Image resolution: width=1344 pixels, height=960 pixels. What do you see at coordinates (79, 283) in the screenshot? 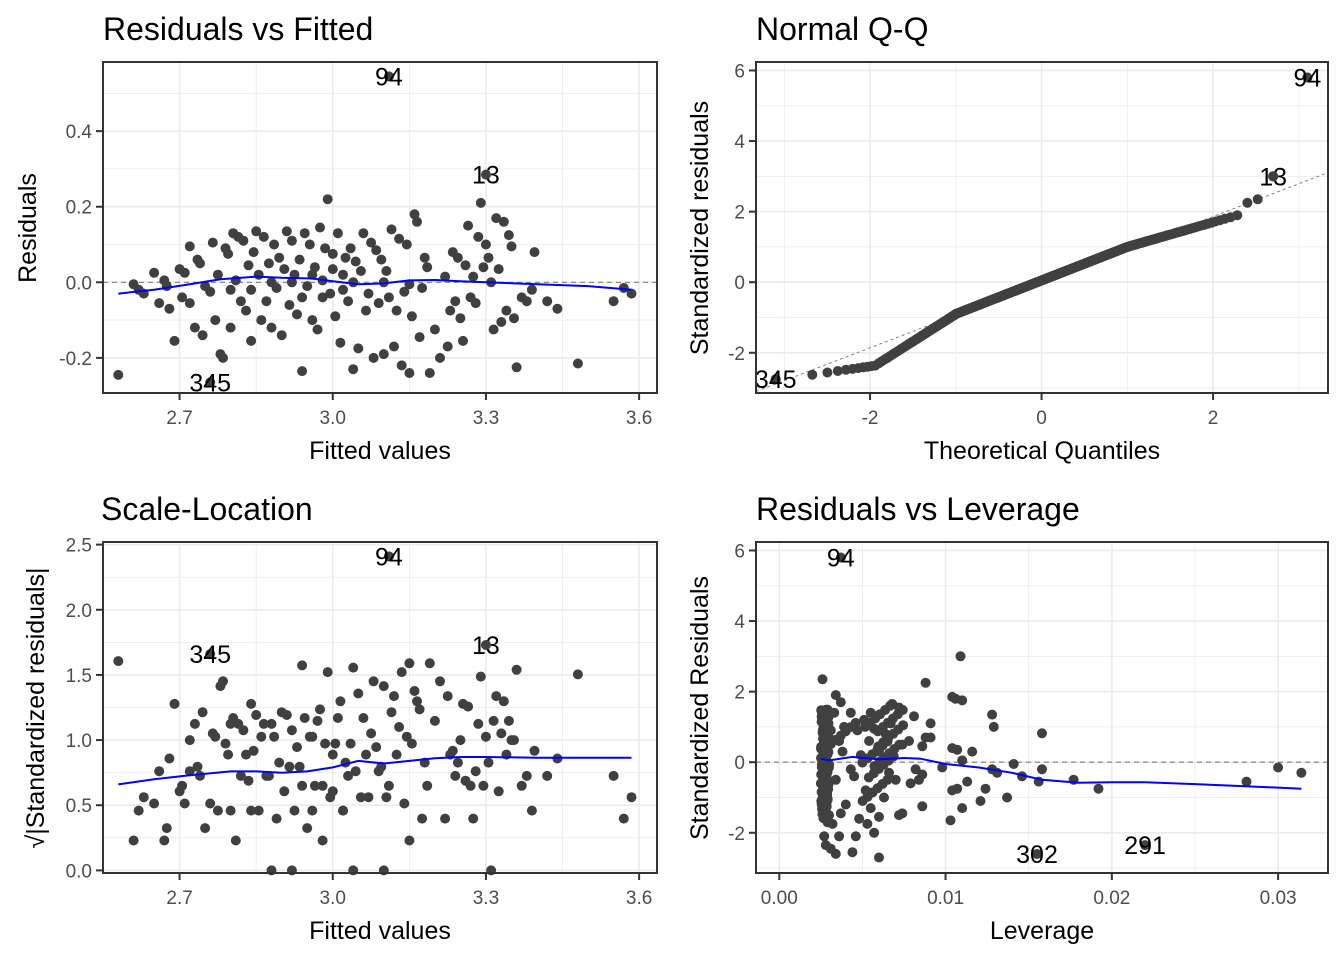
I see `y-tick-label: 0.0` at bounding box center [79, 283].